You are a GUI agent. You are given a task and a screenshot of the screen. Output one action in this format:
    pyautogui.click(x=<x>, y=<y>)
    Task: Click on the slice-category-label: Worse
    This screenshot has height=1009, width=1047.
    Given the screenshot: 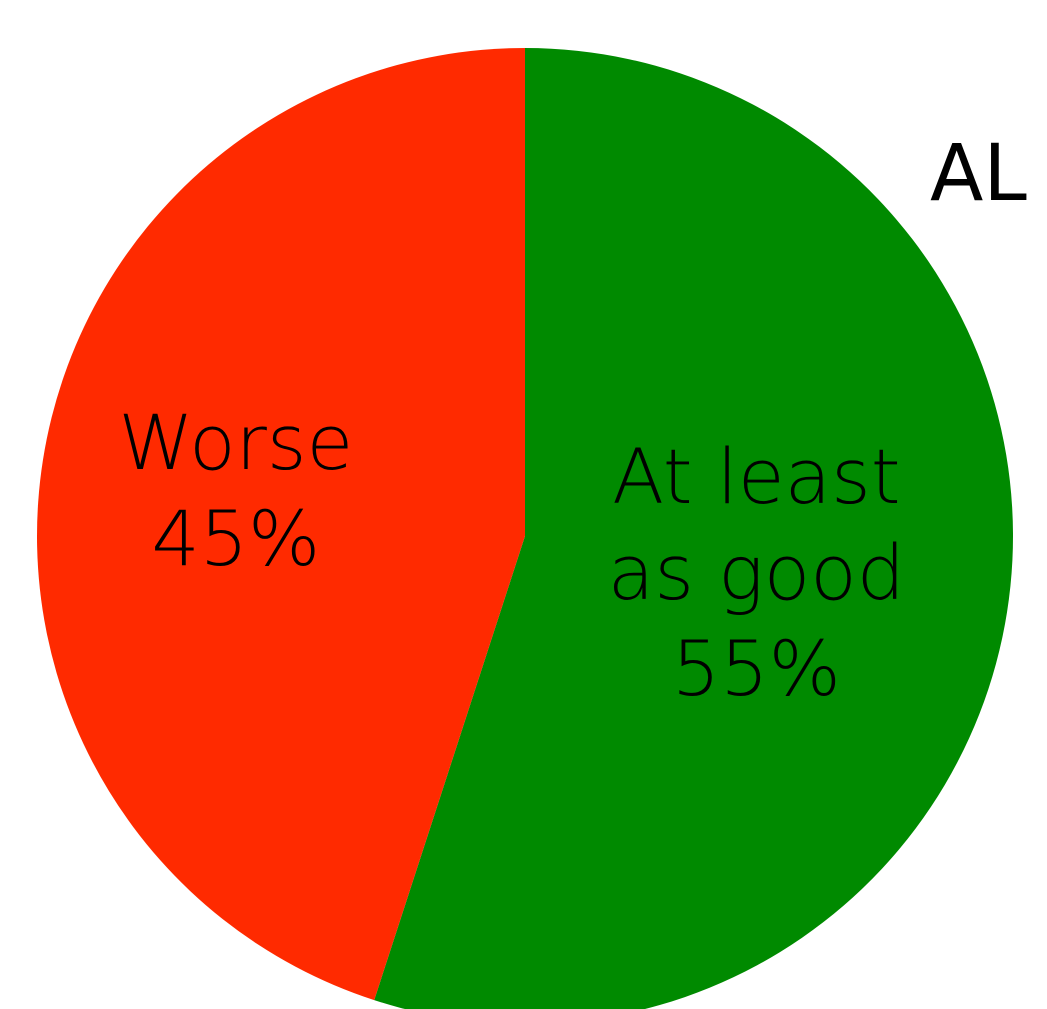 What is the action you would take?
    pyautogui.click(x=235, y=442)
    